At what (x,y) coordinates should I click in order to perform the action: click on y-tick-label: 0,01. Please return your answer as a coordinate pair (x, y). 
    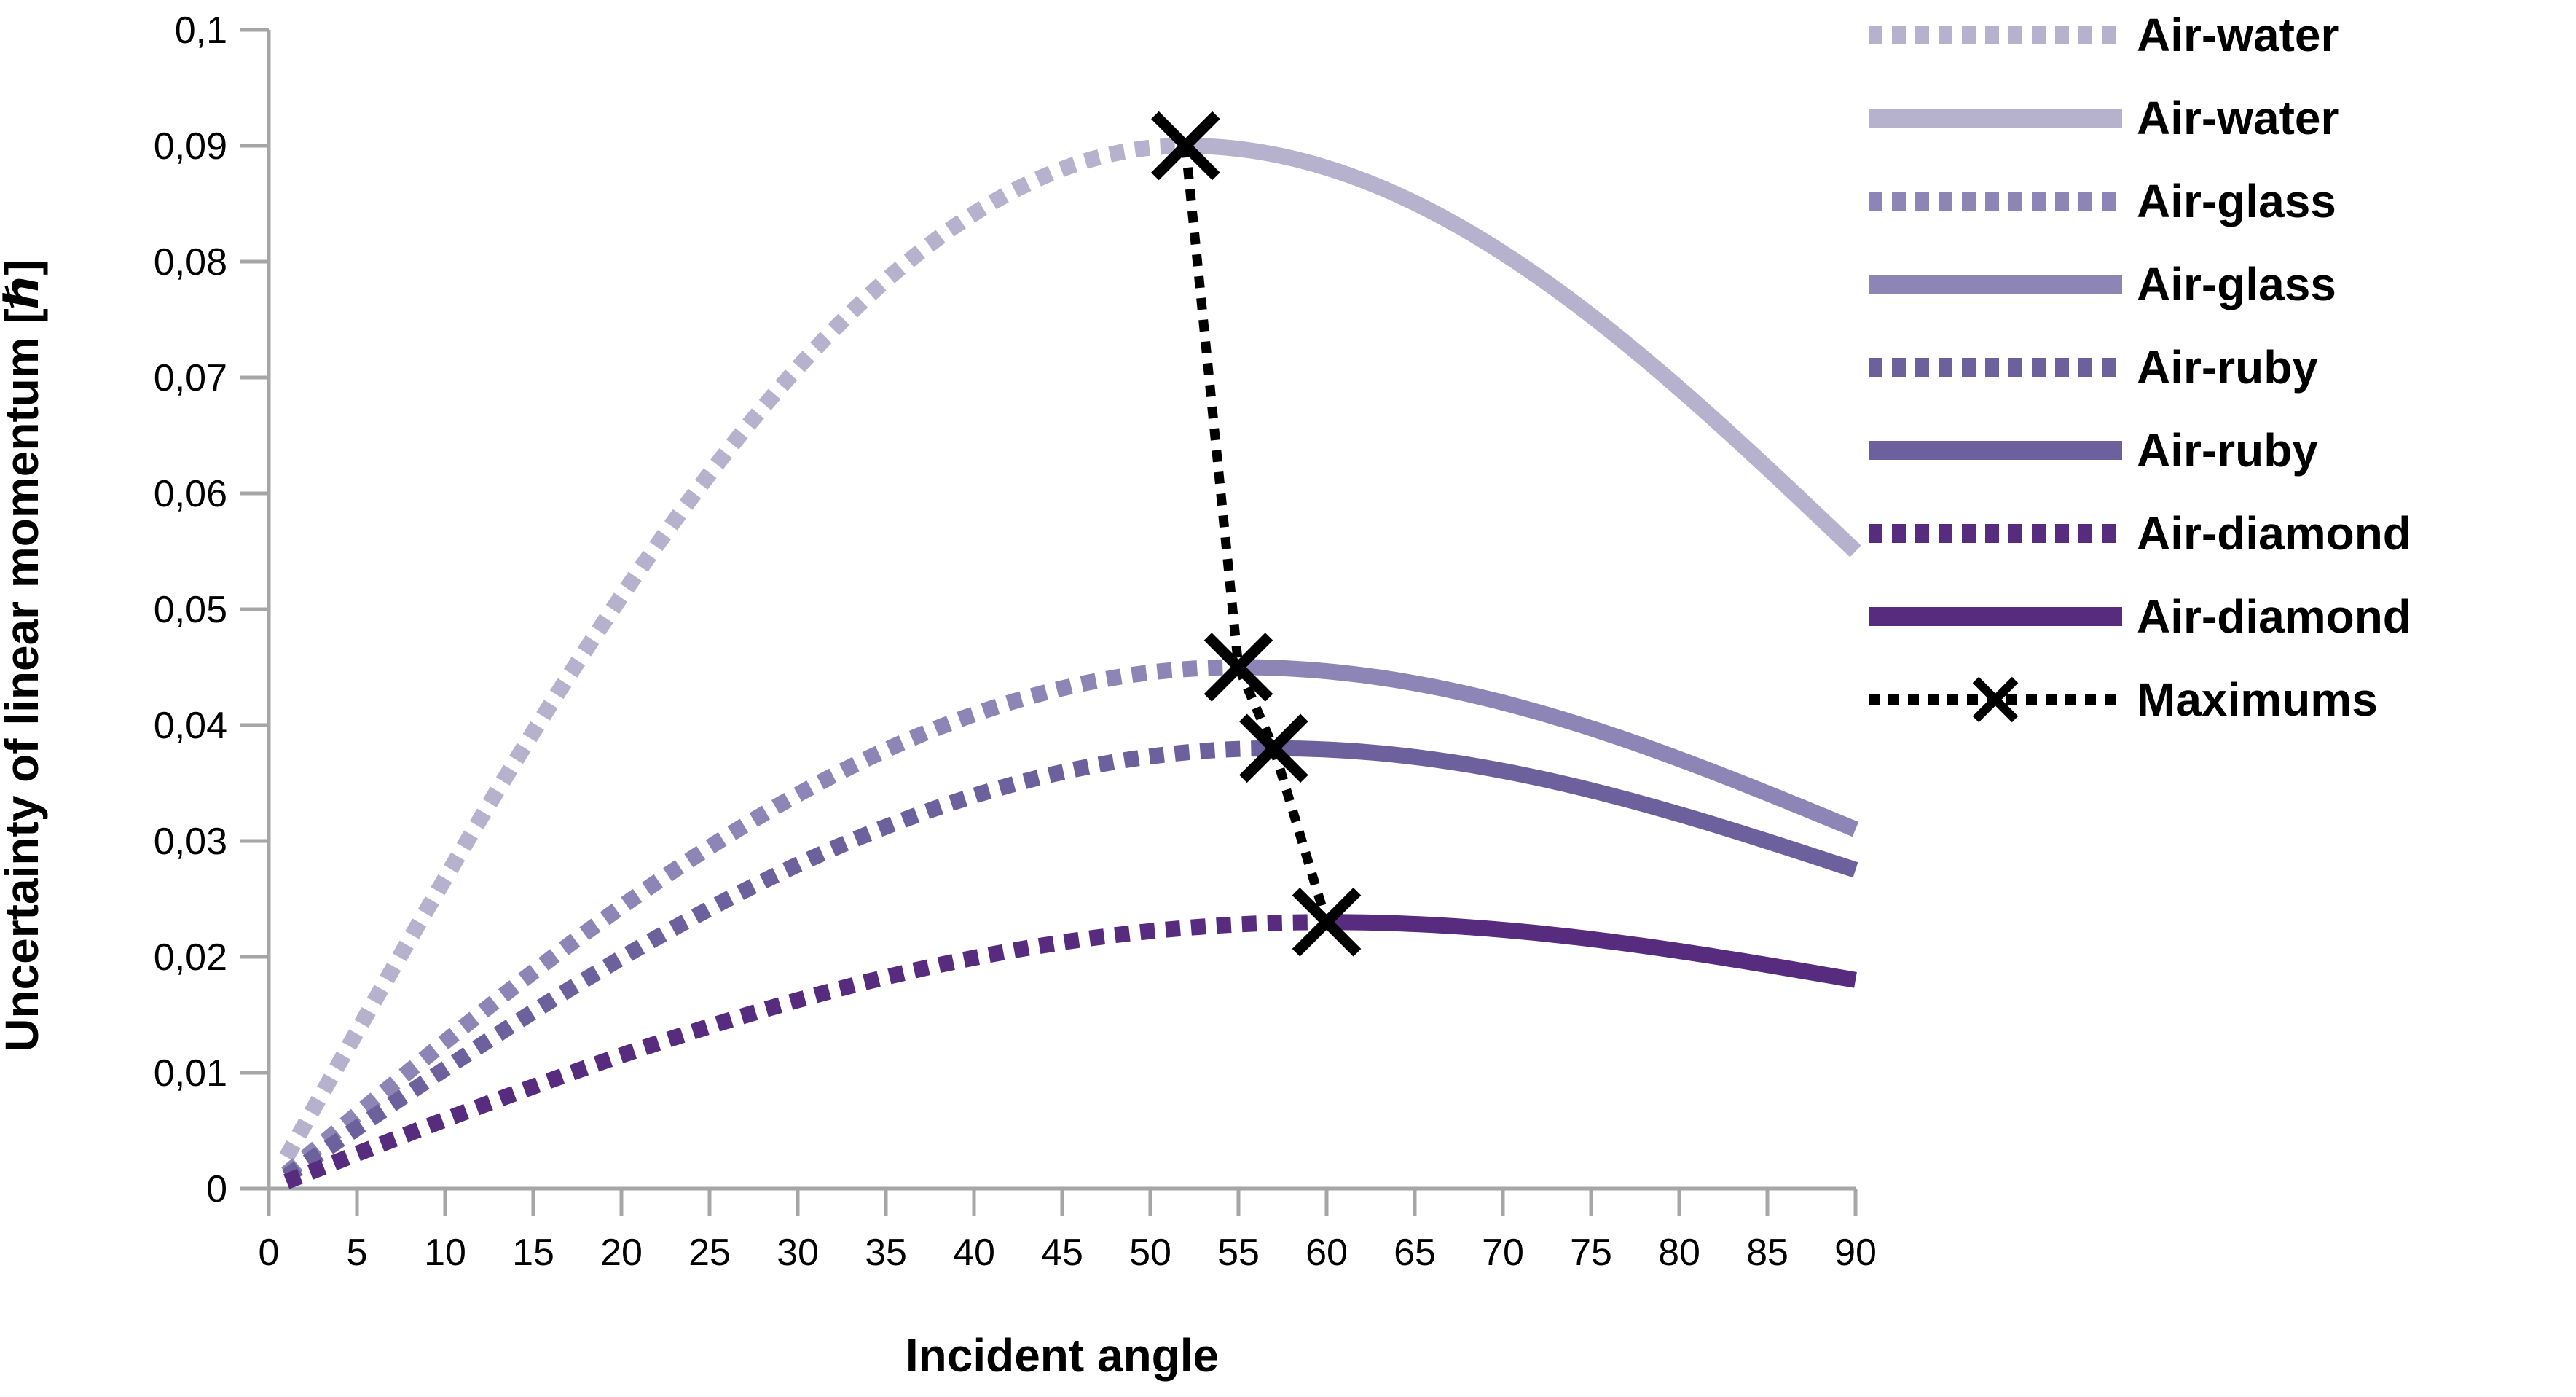
    Looking at the image, I should click on (190, 1073).